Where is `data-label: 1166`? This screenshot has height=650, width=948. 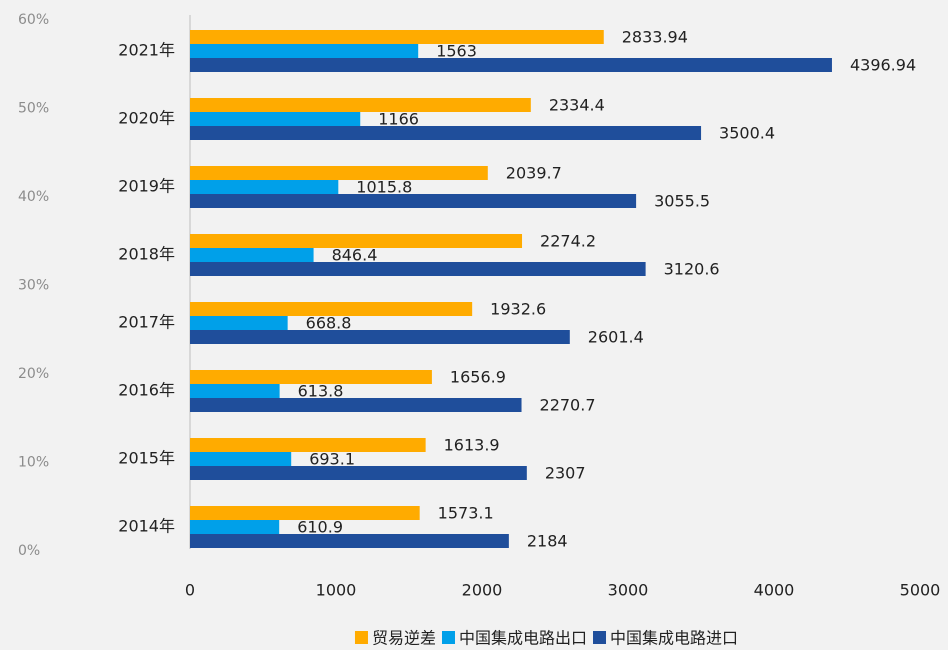
data-label: 1166 is located at coordinates (398, 119).